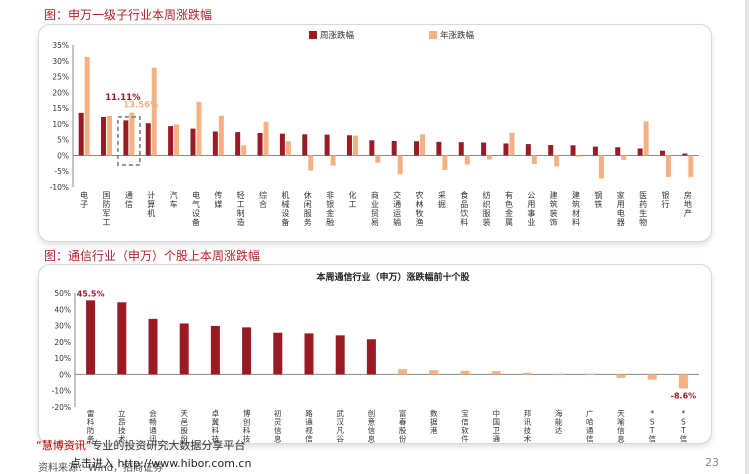 The width and height of the screenshot is (749, 474). I want to click on chart1-category-label: 公用事业, so click(531, 209).